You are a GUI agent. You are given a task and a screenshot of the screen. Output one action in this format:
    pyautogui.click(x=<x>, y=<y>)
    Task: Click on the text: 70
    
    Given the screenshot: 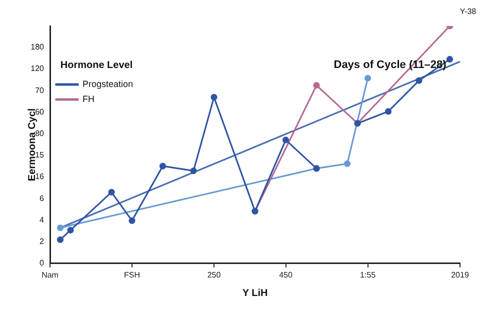 What is the action you would take?
    pyautogui.click(x=40, y=90)
    